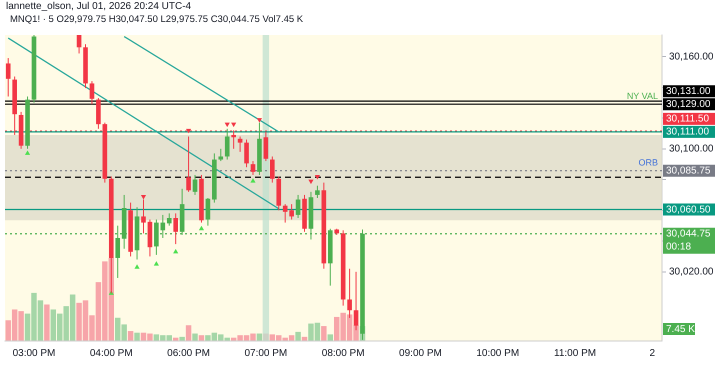 The height and width of the screenshot is (365, 720). Describe the element at coordinates (688, 119) in the screenshot. I see `ref-line-label: 30,111.50` at that location.